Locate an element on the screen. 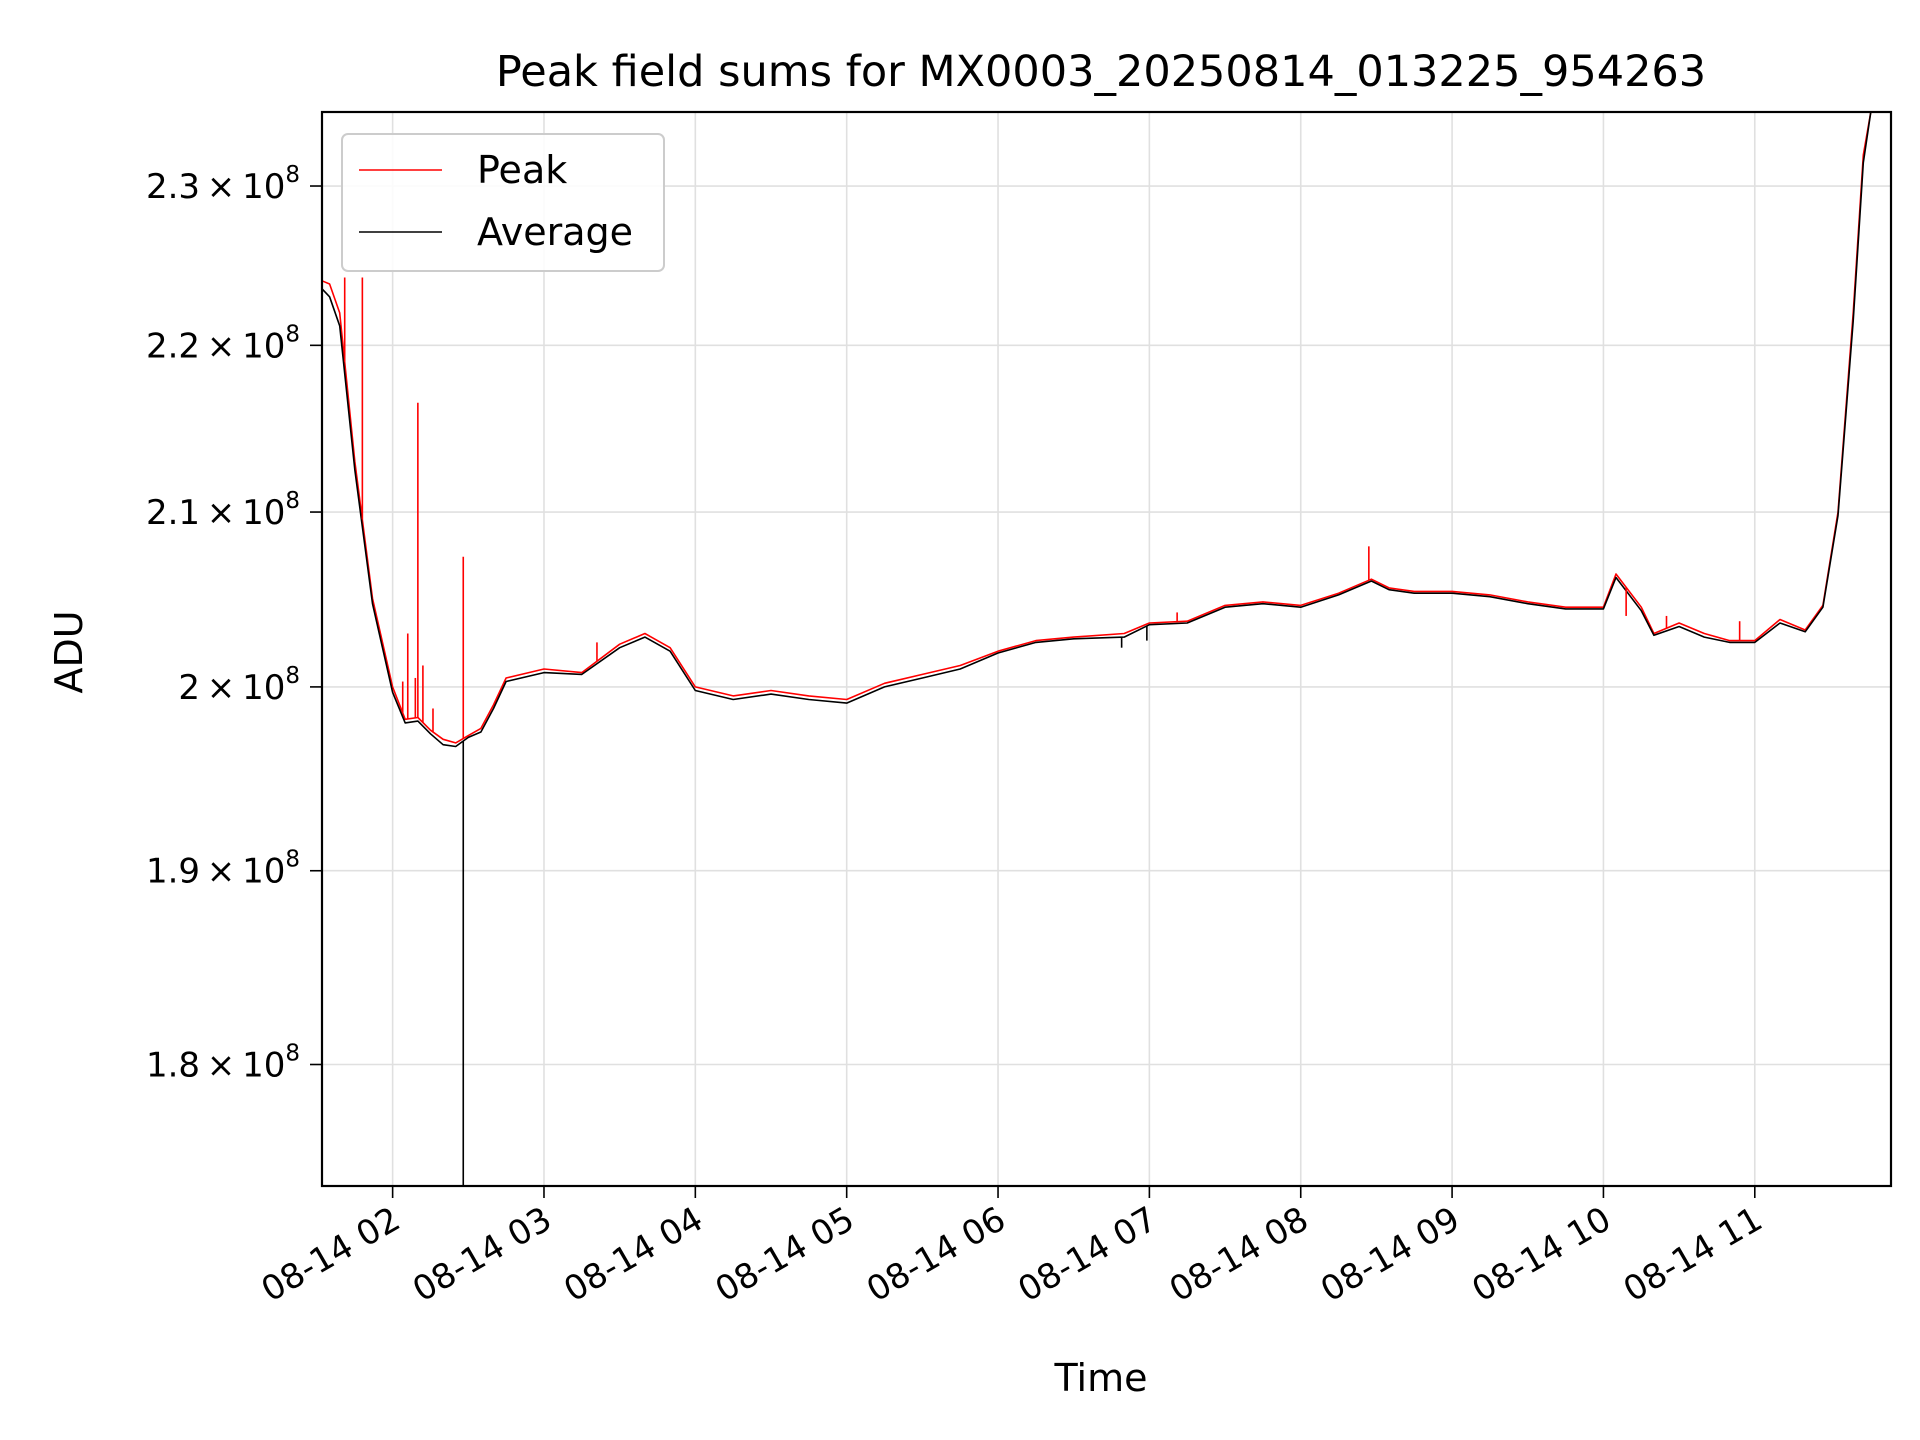 This screenshot has width=1920, height=1440. y-tick-mantissa: 2.3 is located at coordinates (173, 187).